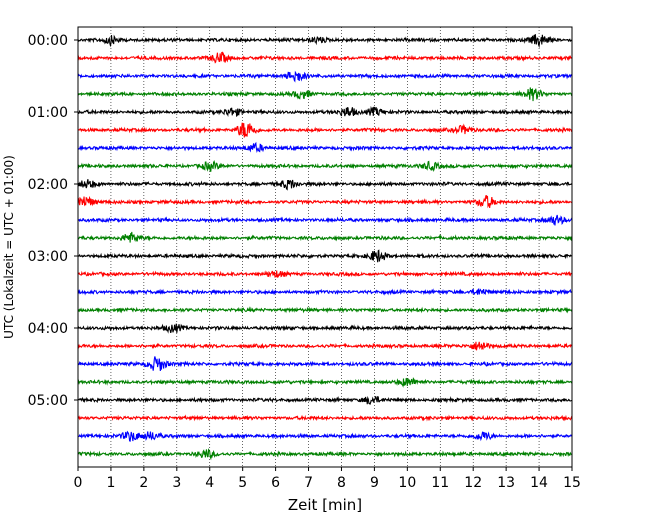 This screenshot has width=650, height=520. What do you see at coordinates (48, 113) in the screenshot?
I see `y-tick-label: 01:00` at bounding box center [48, 113].